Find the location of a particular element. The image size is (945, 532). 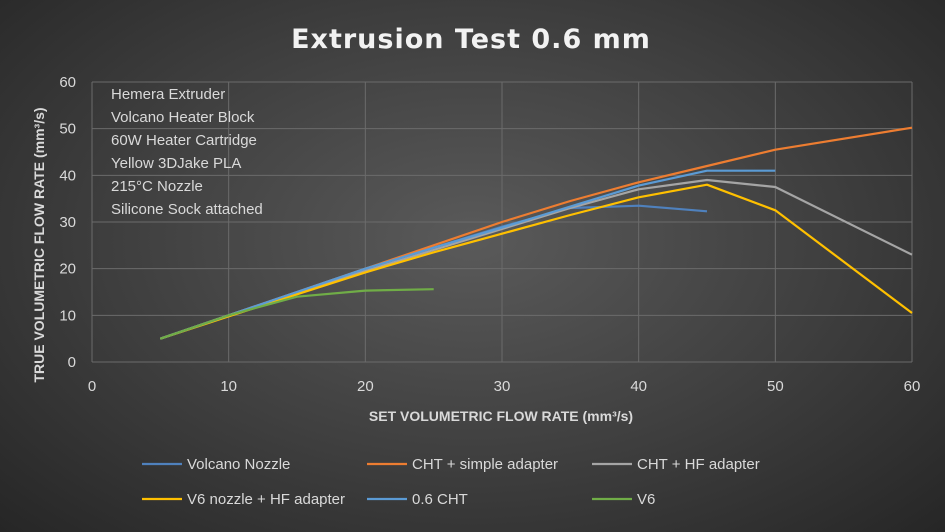

annotation-line: Hemera Extruder is located at coordinates (168, 94).